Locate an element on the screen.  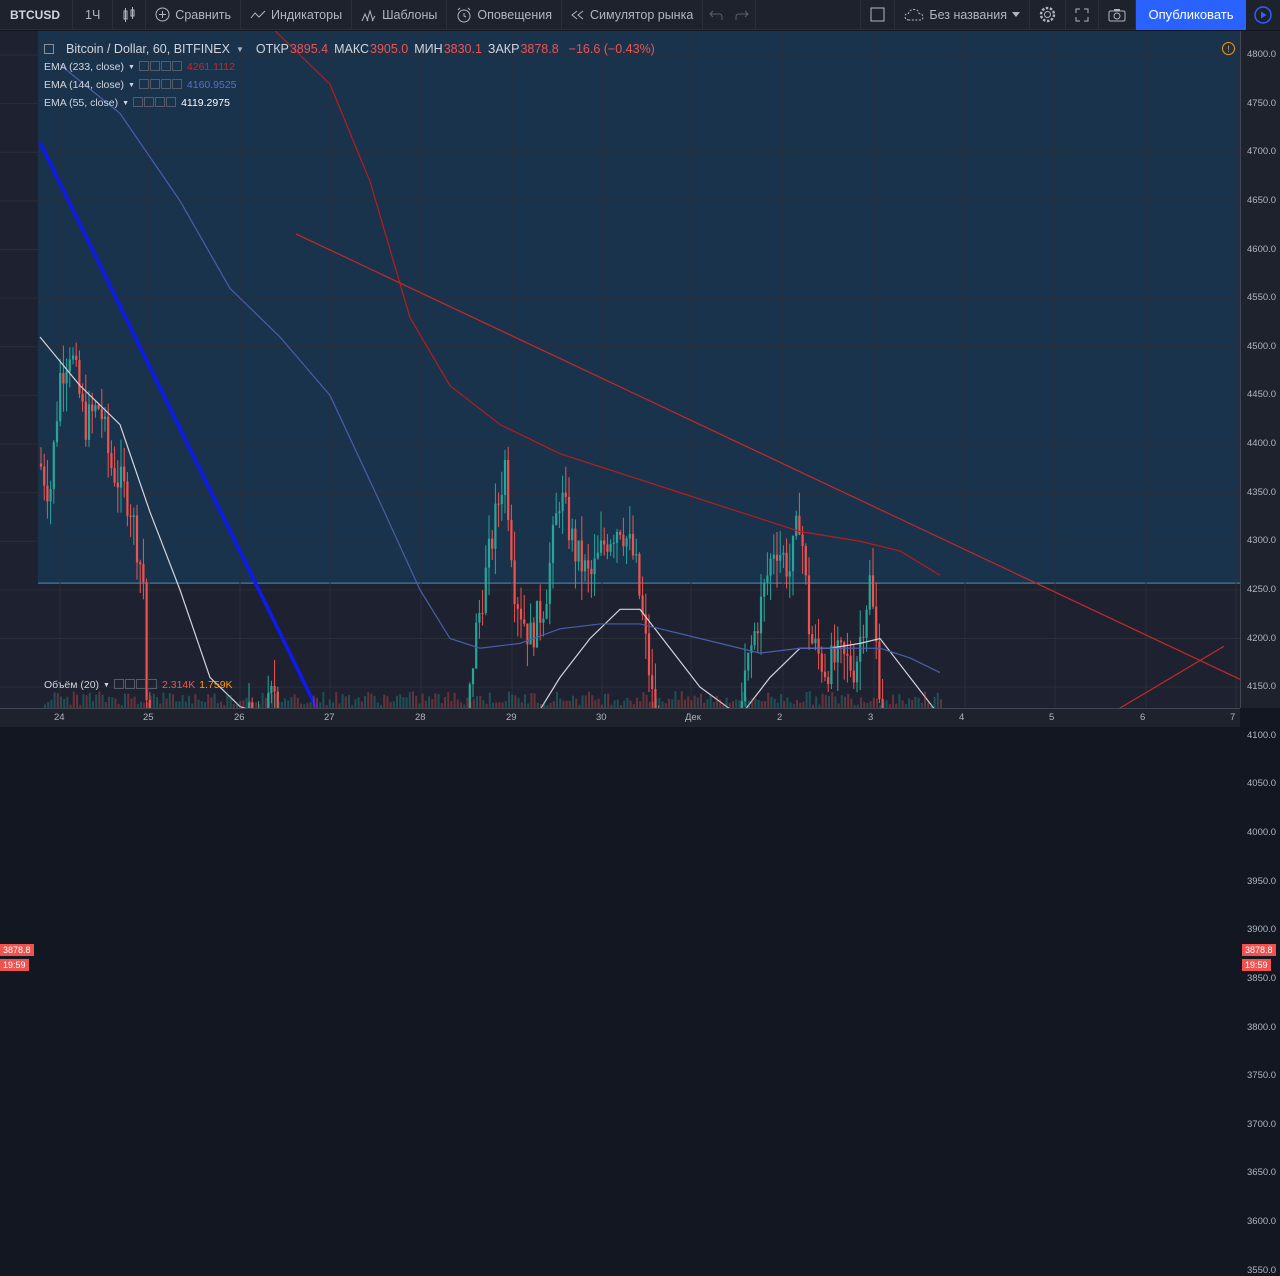
ema144-legend: EMA (144, close) ▼ 4160.9525 is located at coordinates (140, 85).